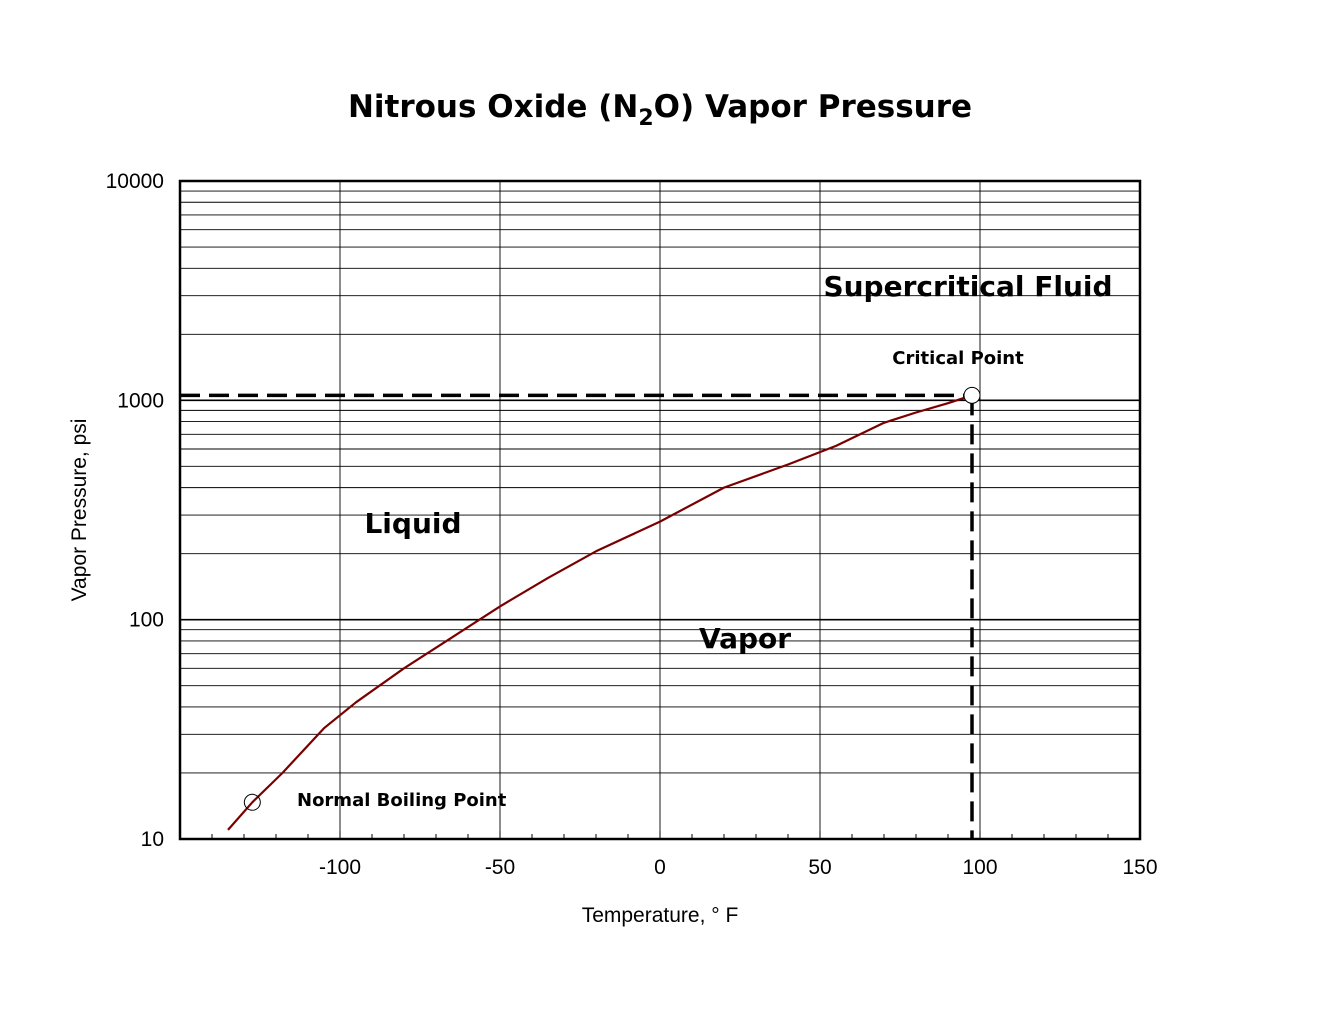 This screenshot has width=1320, height=1019. I want to click on chart-title-part-1: Nitrous Oxide (N, so click(493, 107).